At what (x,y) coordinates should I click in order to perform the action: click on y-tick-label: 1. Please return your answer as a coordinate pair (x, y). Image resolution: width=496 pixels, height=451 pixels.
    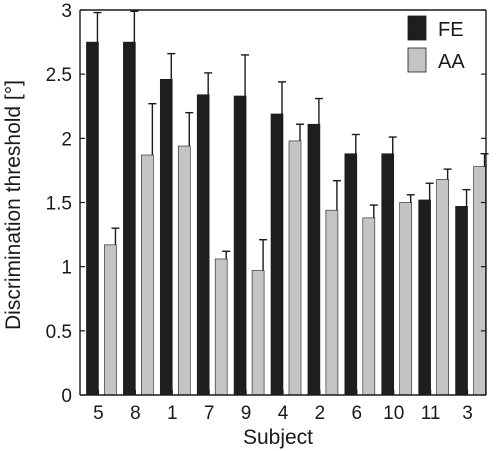
    Looking at the image, I should click on (66, 268).